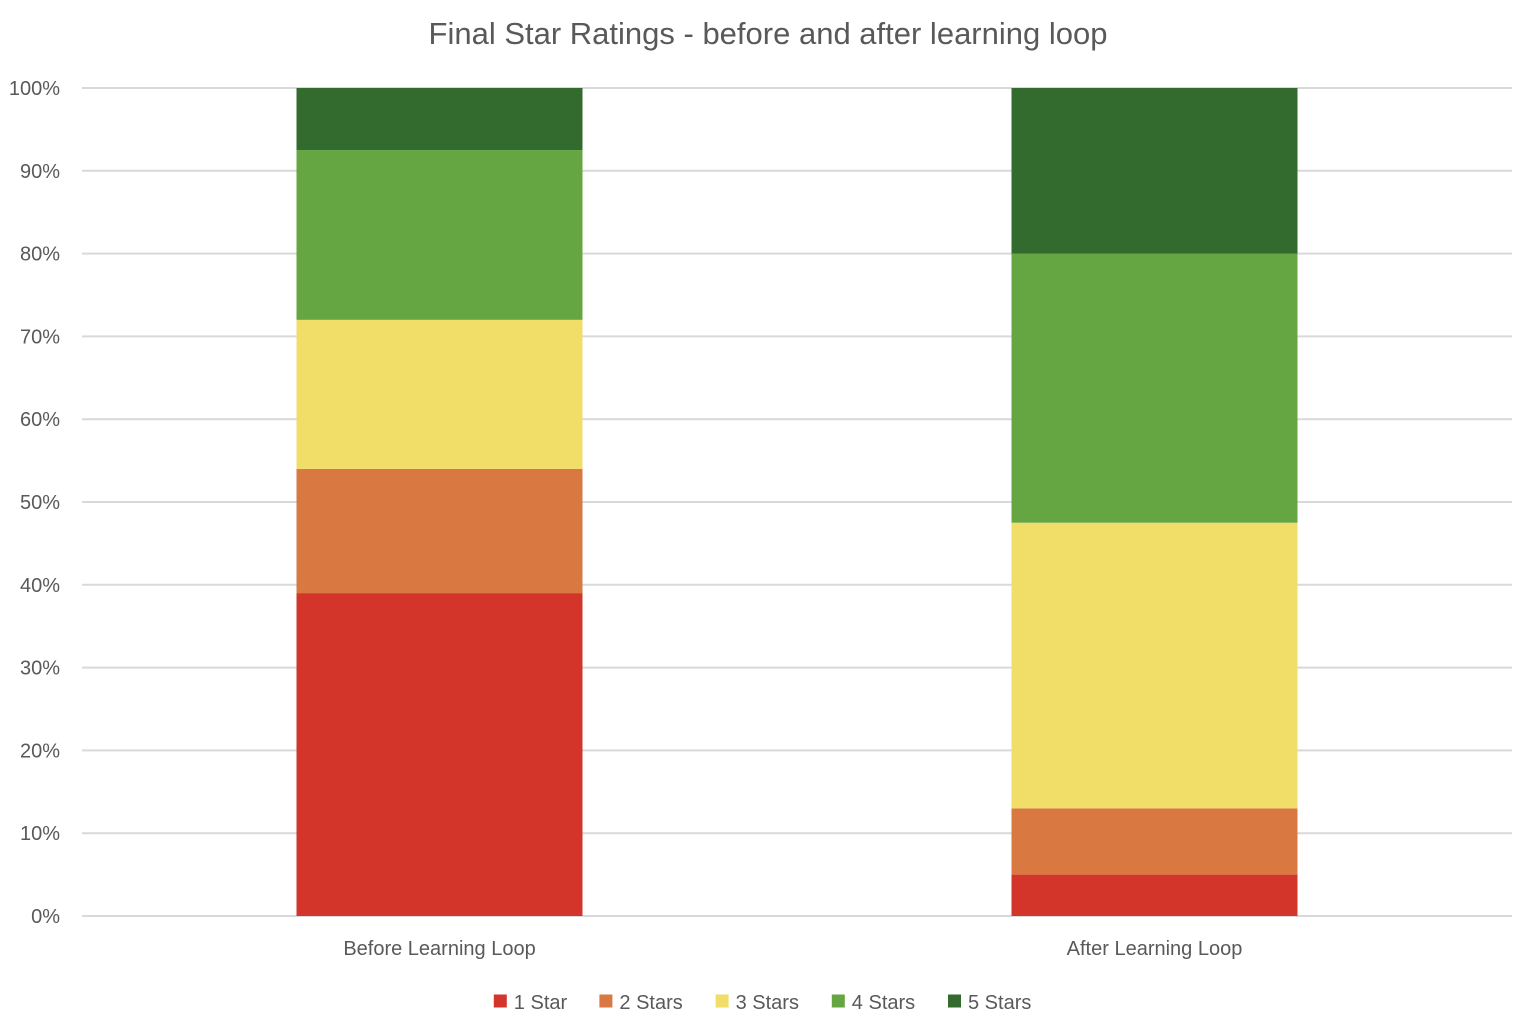  What do you see at coordinates (40, 669) in the screenshot?
I see `y-tick-label: 30%` at bounding box center [40, 669].